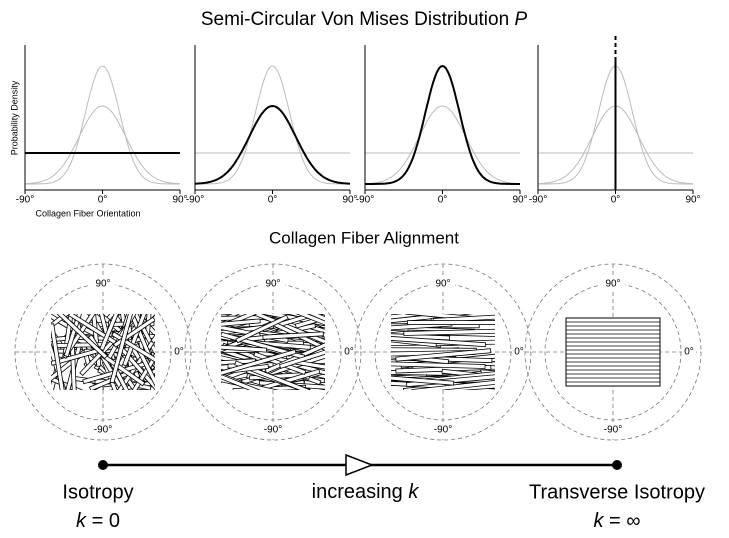 Image resolution: width=729 pixels, height=538 pixels. What do you see at coordinates (617, 492) in the screenshot?
I see `transverse-label: Transverse Isotropy` at bounding box center [617, 492].